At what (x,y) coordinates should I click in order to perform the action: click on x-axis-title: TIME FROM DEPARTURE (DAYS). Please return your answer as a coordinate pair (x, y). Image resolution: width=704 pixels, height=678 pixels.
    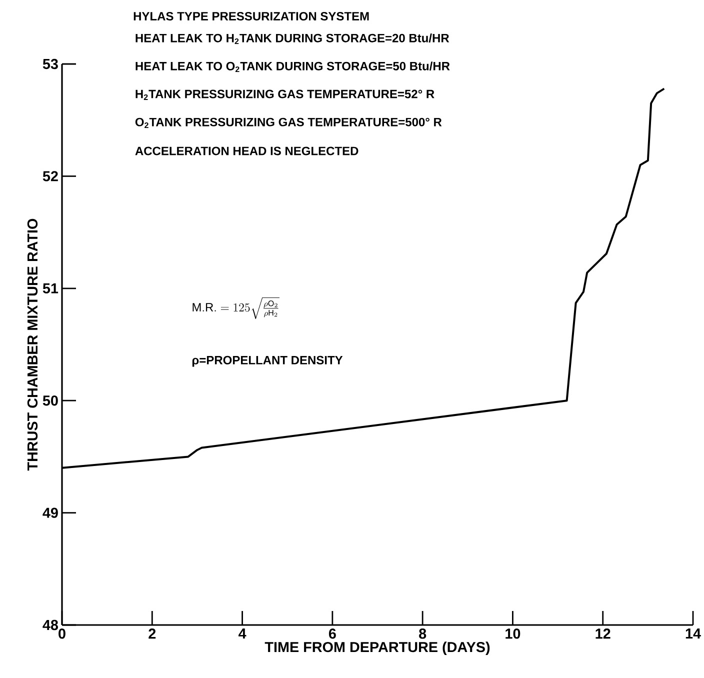
    Looking at the image, I should click on (377, 649).